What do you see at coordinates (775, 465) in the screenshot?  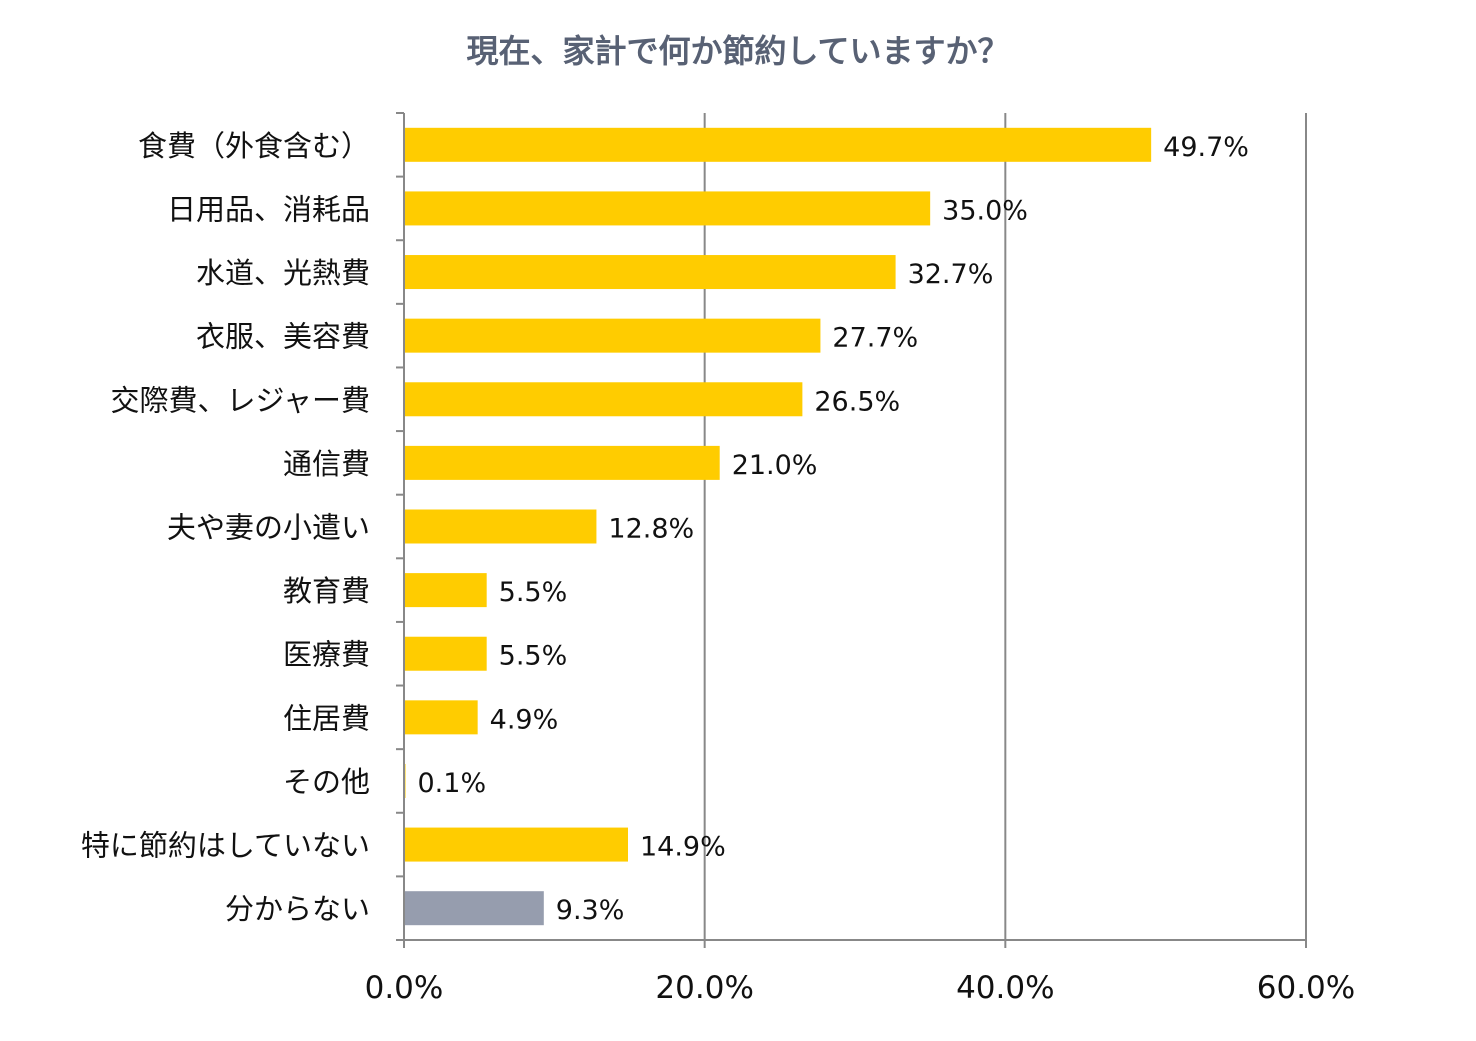 I see `data-label: 21.0%` at bounding box center [775, 465].